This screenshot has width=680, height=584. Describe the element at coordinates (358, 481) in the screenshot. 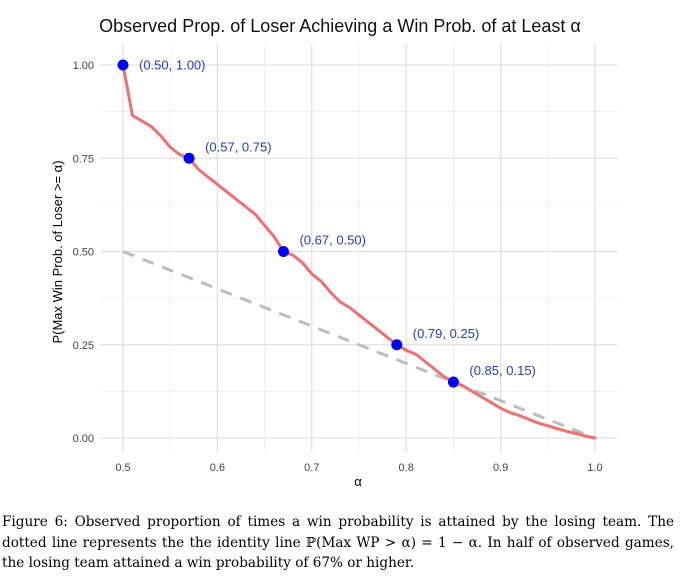

I see `x-axis-title: α` at that location.